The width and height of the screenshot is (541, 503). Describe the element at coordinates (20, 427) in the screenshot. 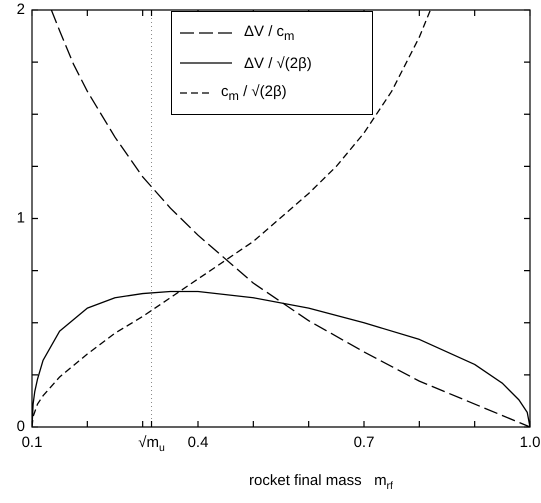

I see `y-tick-label: 0` at that location.